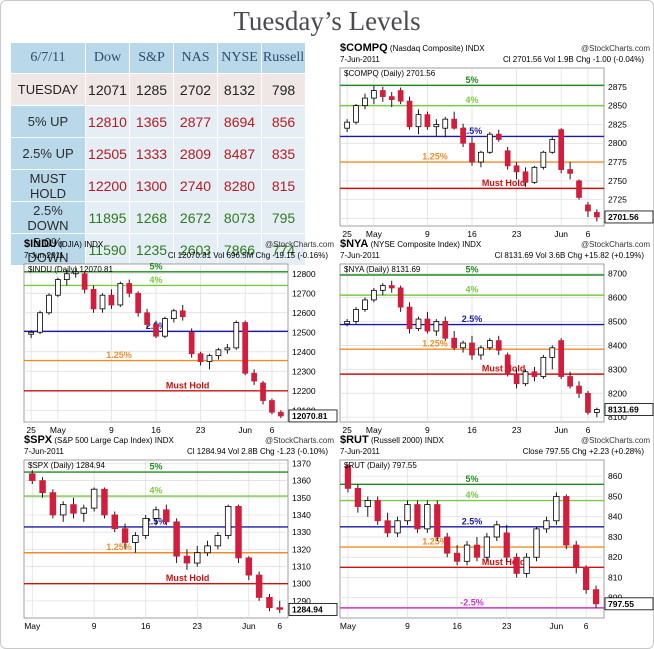 The height and width of the screenshot is (649, 654). Describe the element at coordinates (617, 181) in the screenshot. I see `y-tick-label: 2750` at that location.